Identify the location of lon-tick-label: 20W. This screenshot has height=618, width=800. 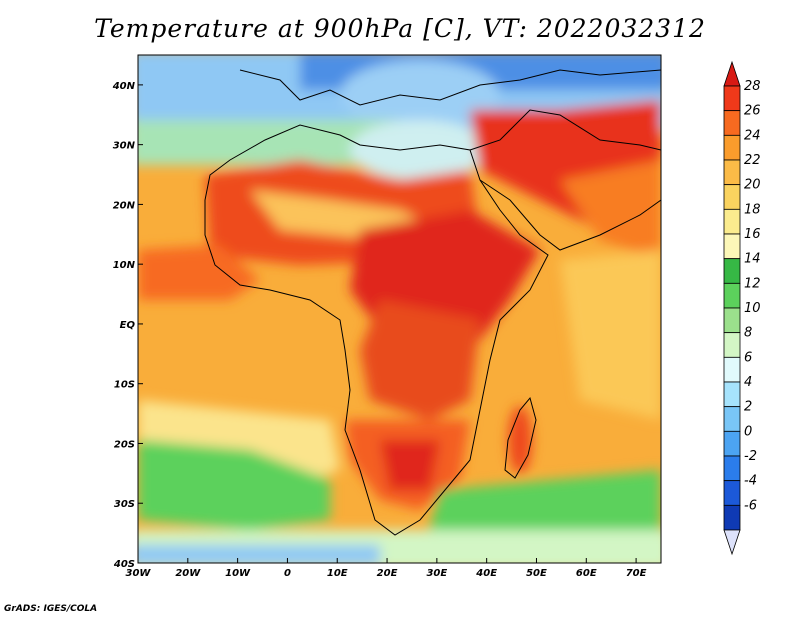
(188, 573).